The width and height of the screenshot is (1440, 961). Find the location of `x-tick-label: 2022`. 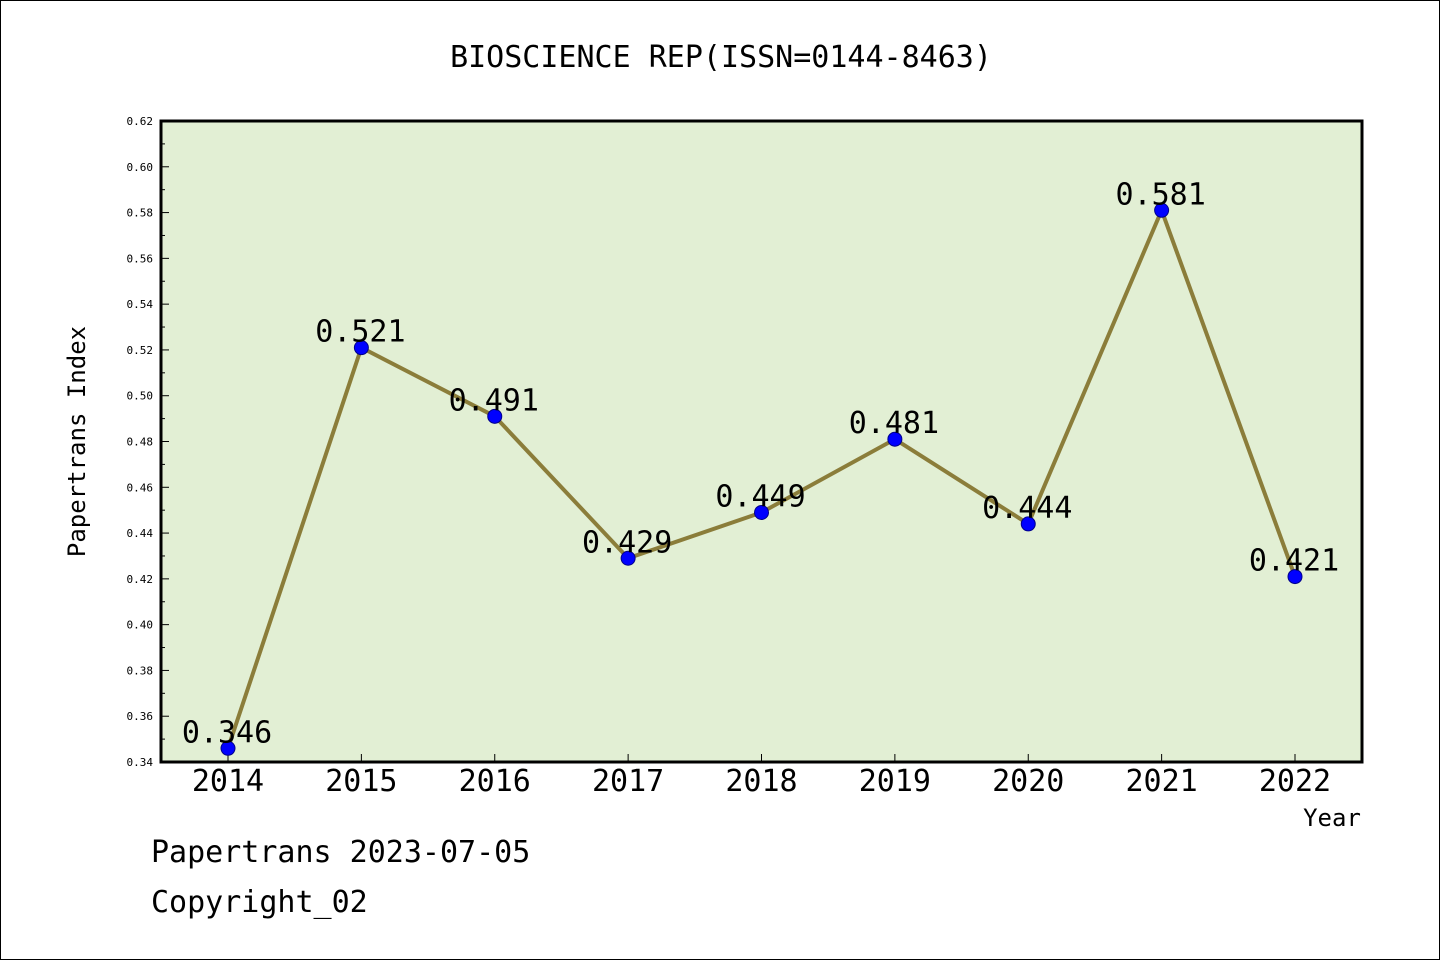

x-tick-label: 2022 is located at coordinates (1295, 781).